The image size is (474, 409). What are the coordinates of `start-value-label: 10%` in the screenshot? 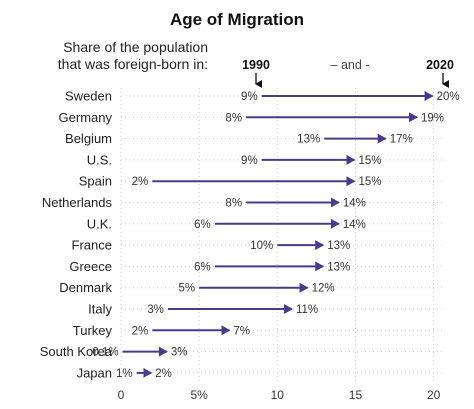 It's located at (261, 246).